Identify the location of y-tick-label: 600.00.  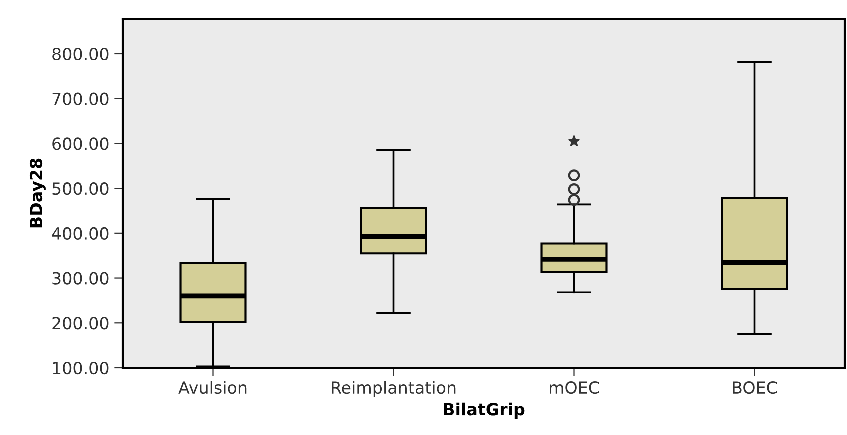
(80, 144).